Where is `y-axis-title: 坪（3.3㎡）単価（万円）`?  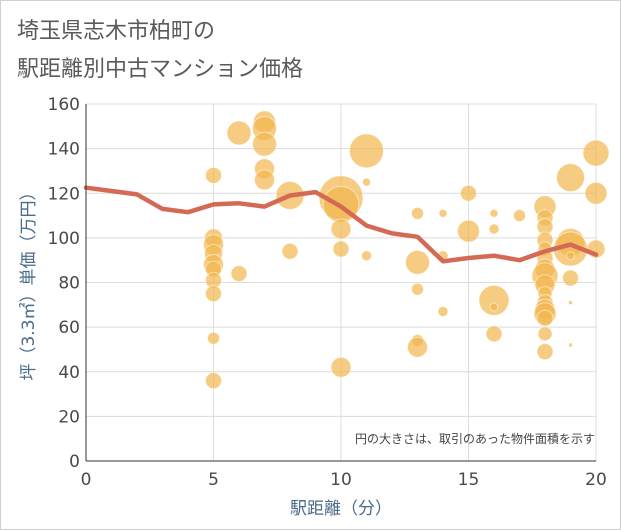
y-axis-title: 坪（3.3㎡）単価（万円） is located at coordinates (29, 281).